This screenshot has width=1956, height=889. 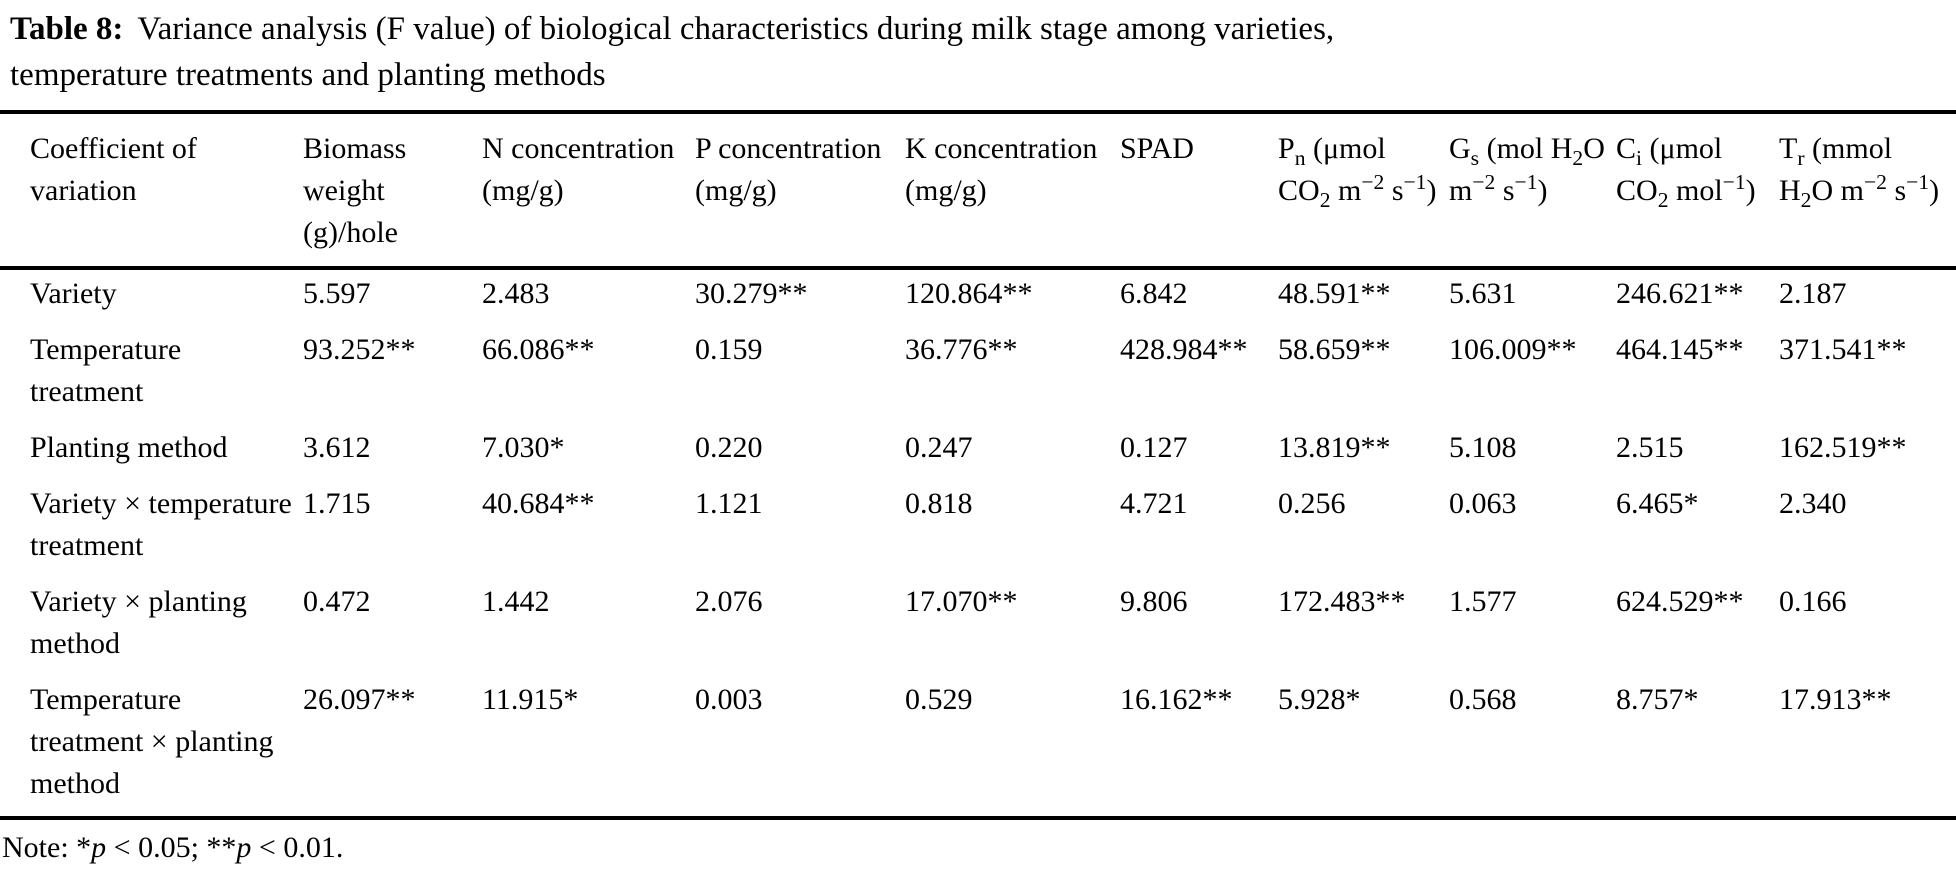 What do you see at coordinates (939, 448) in the screenshot?
I see `table-cell: 0.247` at bounding box center [939, 448].